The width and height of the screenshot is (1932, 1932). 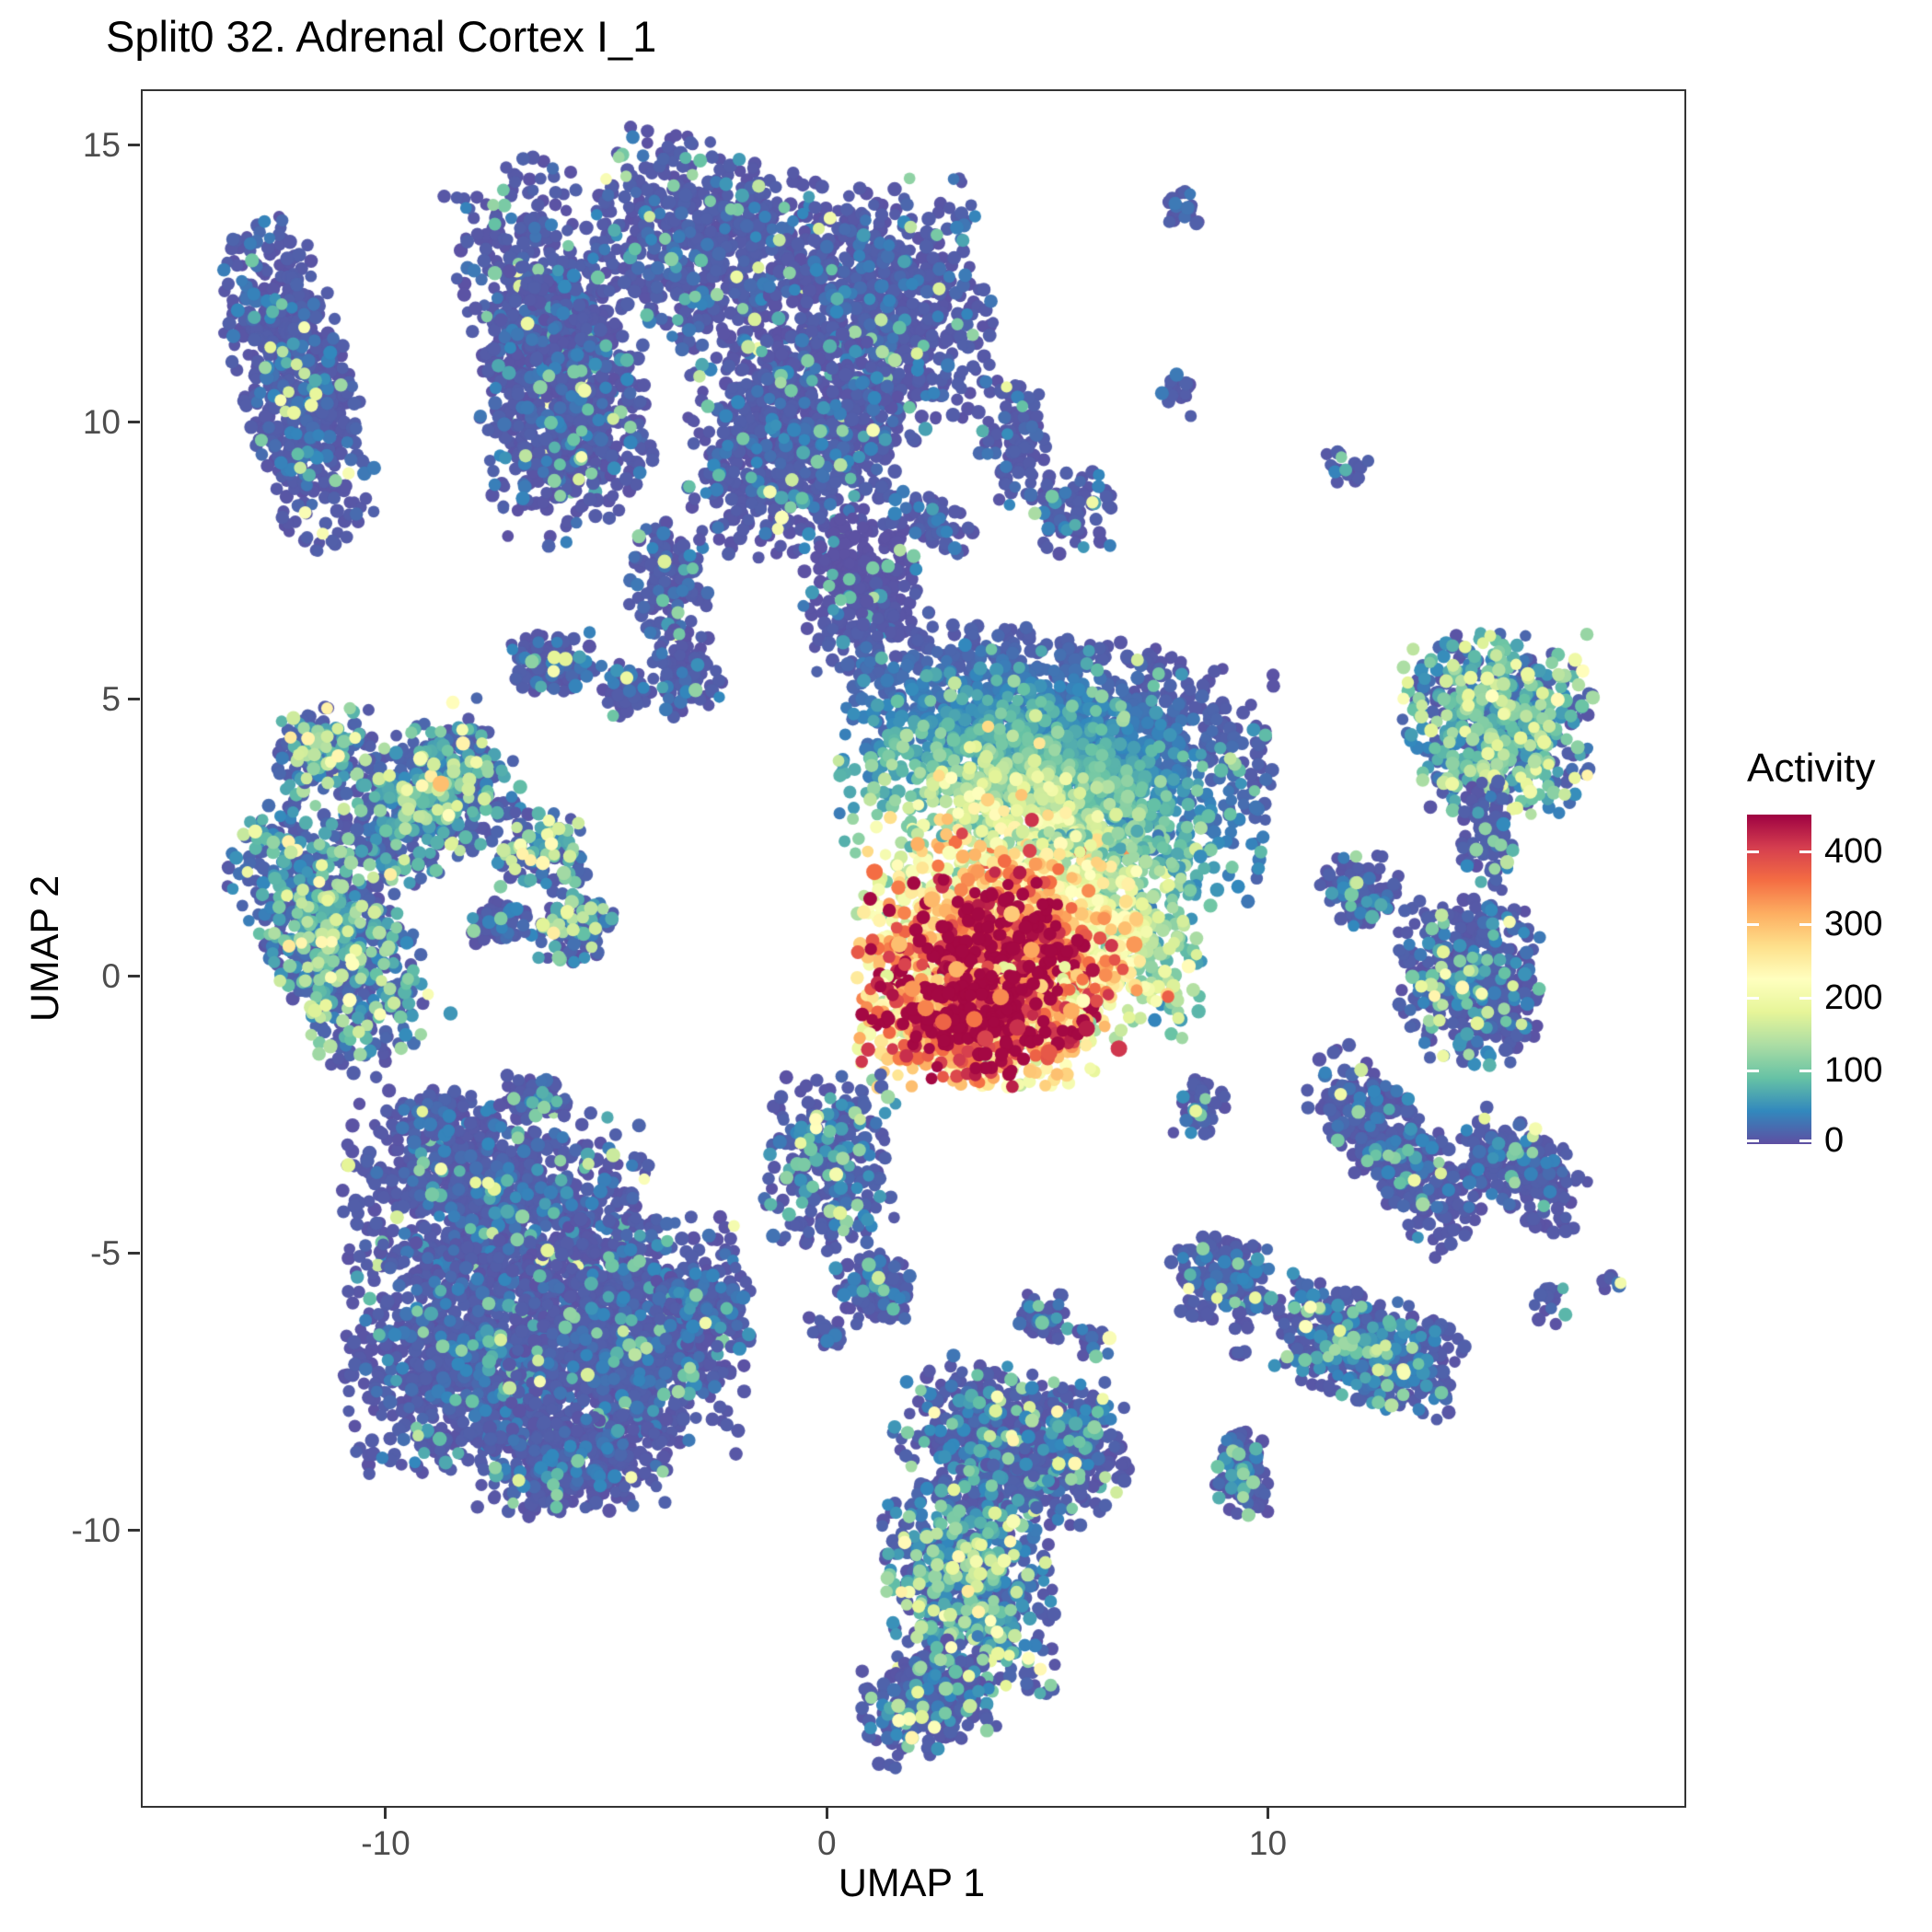 I want to click on x-tick-label: 0, so click(x=827, y=1843).